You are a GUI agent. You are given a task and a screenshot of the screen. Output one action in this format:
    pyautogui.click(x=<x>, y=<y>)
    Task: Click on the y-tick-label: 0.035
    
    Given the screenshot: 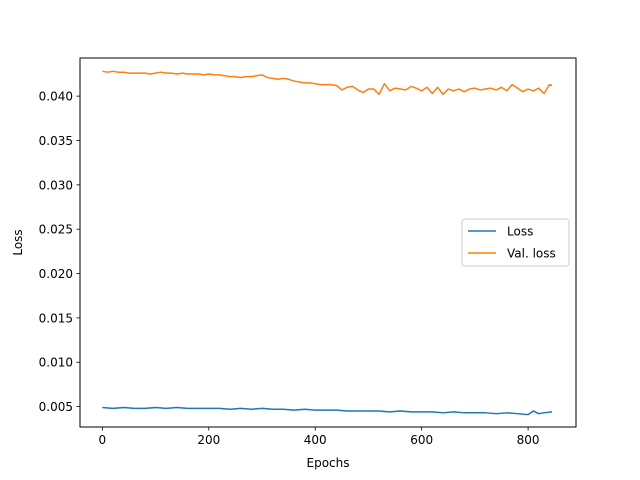 What is the action you would take?
    pyautogui.click(x=56, y=141)
    